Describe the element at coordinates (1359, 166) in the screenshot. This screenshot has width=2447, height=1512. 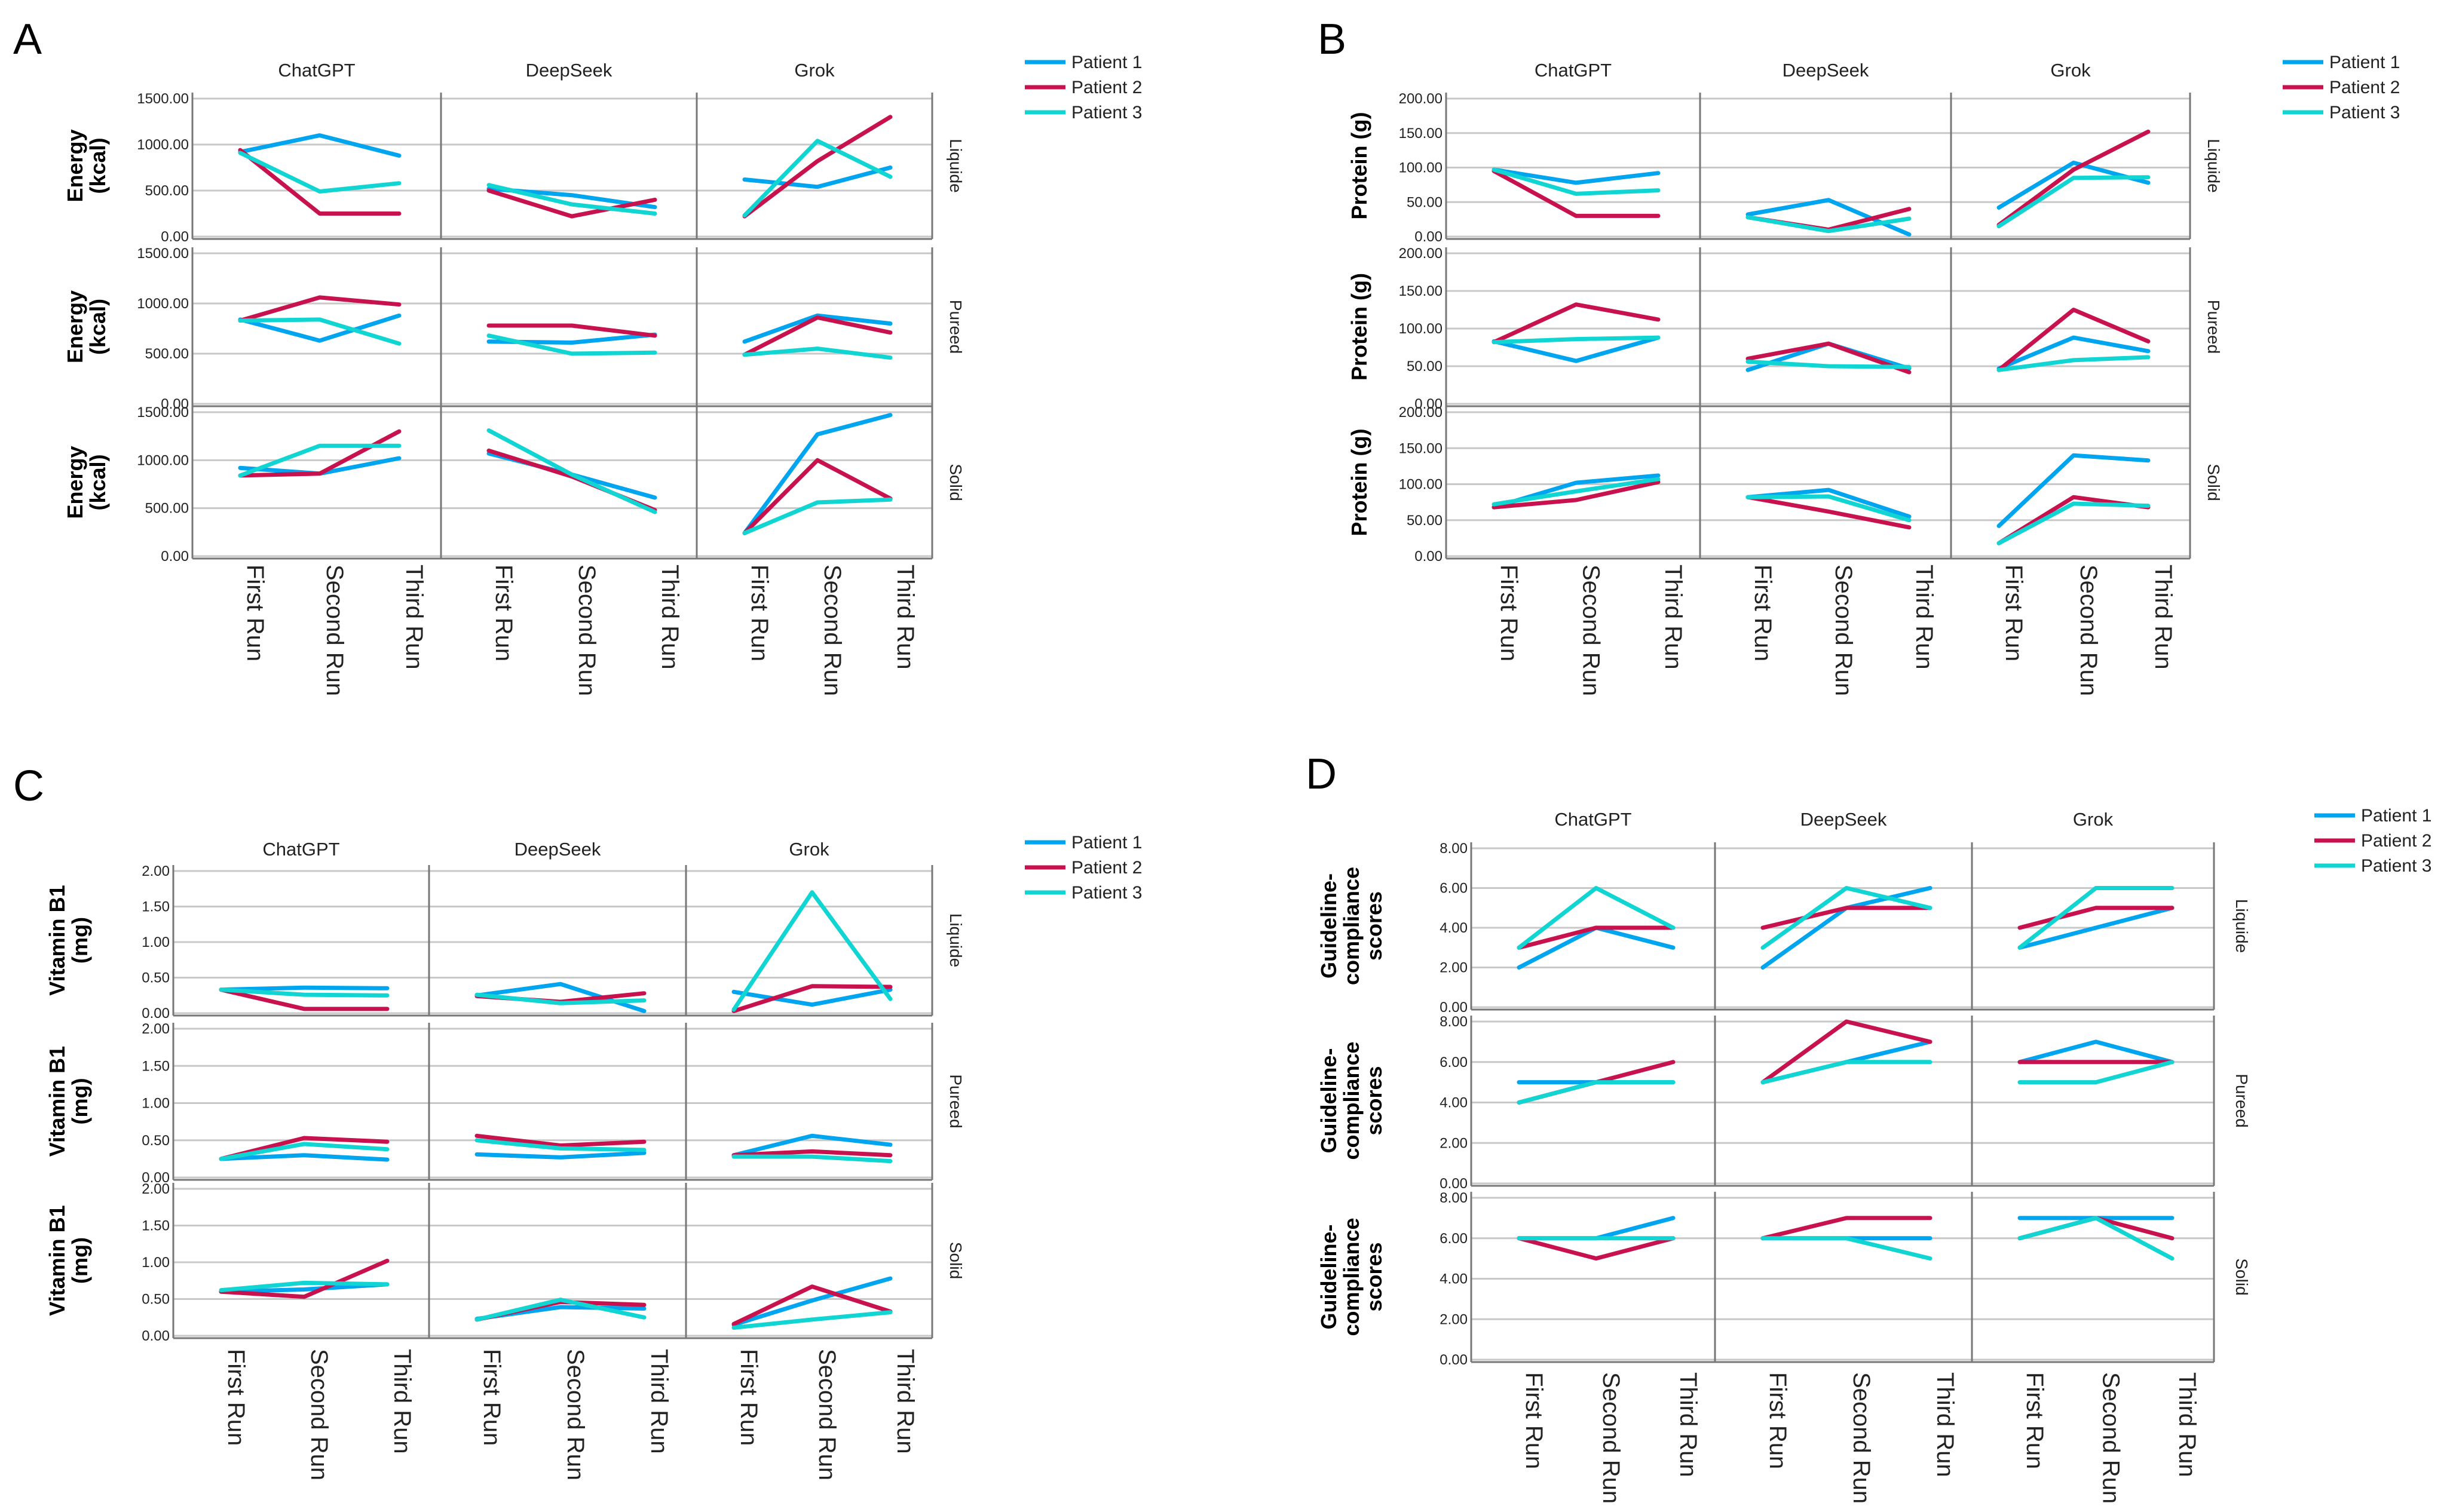
I see `y-axis-label-line: Protein (g)` at that location.